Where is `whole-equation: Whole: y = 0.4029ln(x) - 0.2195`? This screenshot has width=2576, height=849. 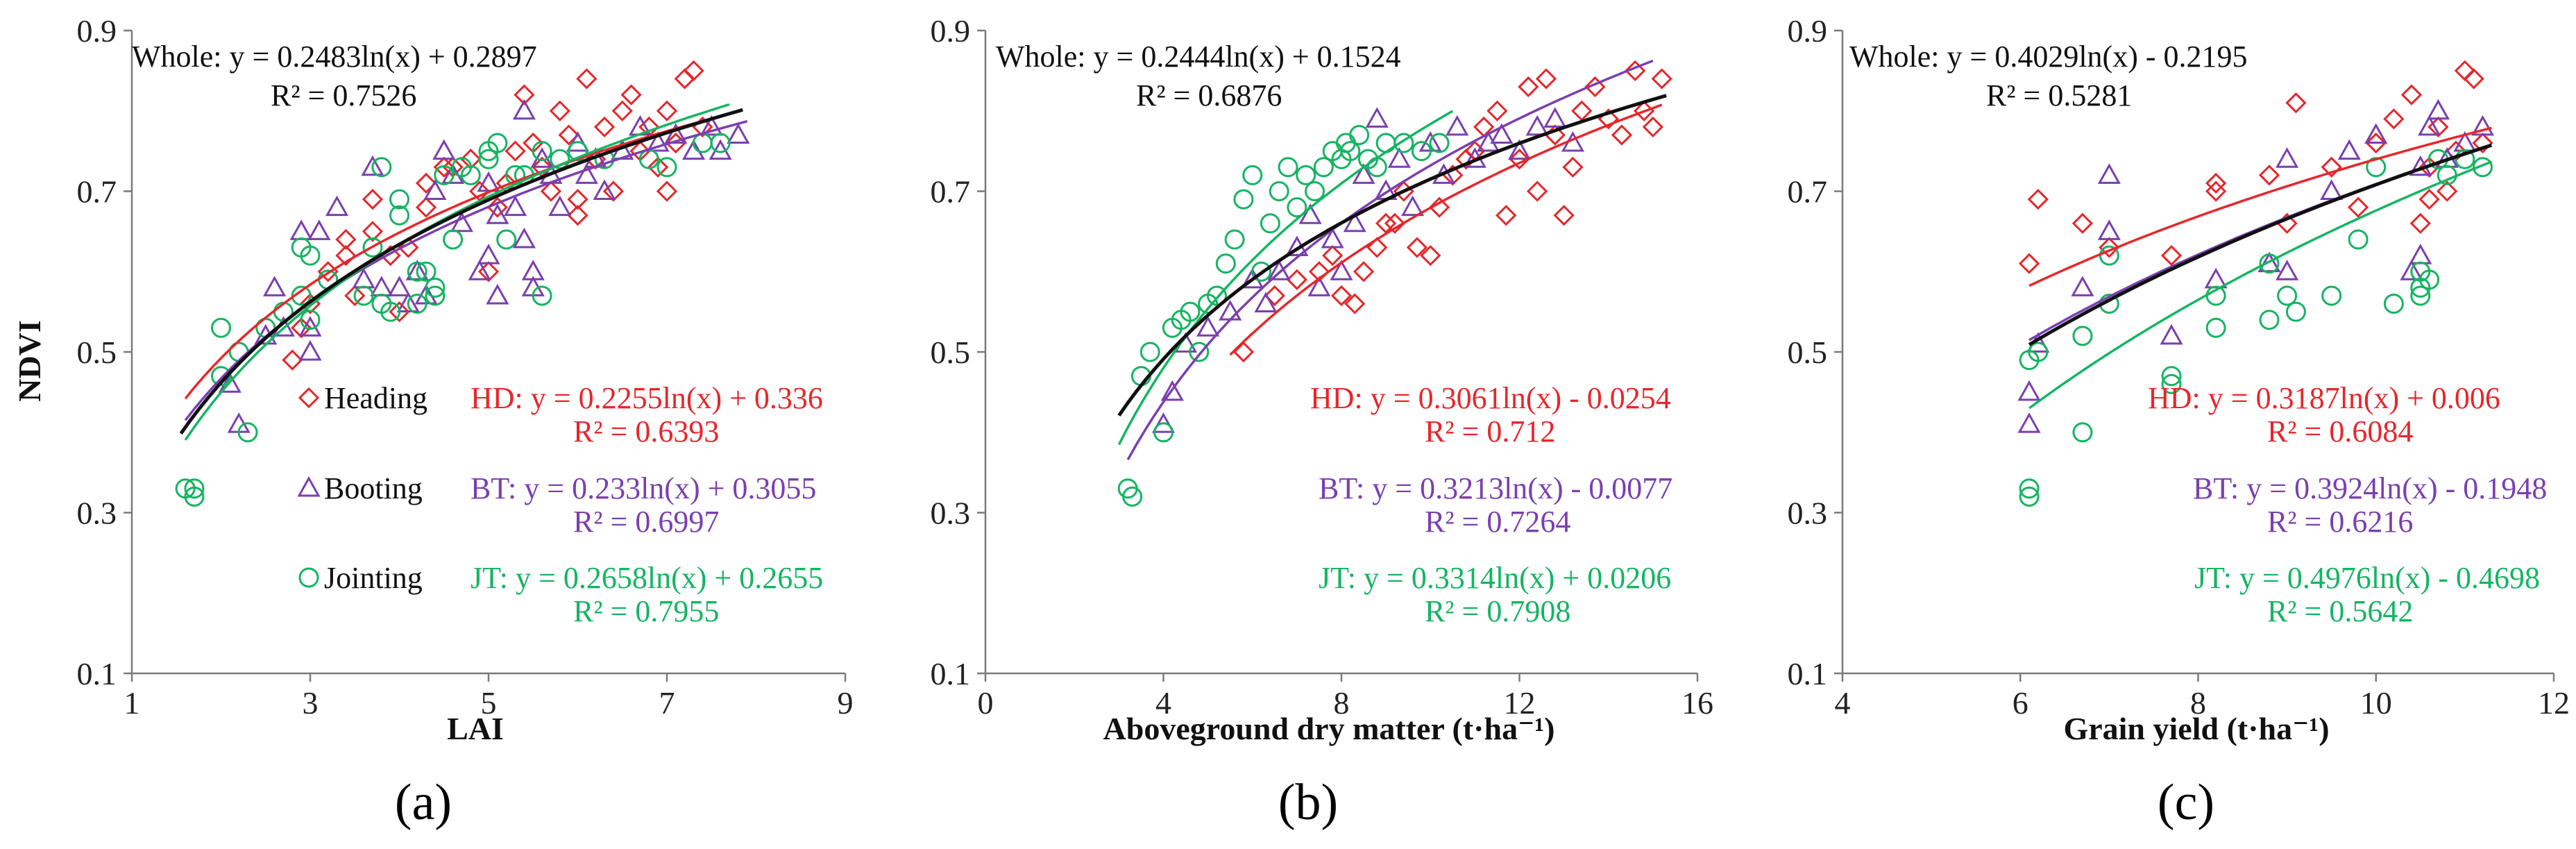 whole-equation: Whole: y = 0.4029ln(x) - 0.2195 is located at coordinates (2048, 57).